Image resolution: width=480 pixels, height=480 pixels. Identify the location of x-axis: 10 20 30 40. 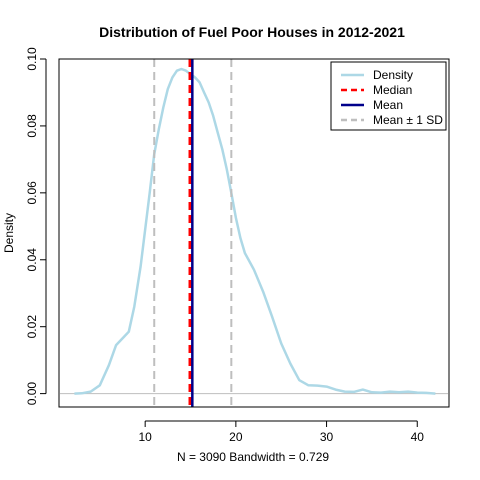
(281, 432).